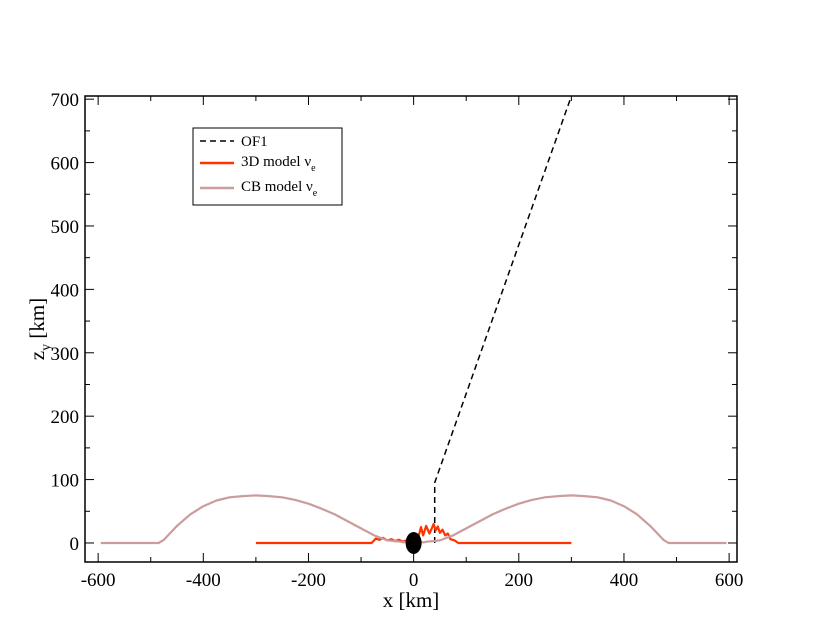  Describe the element at coordinates (254, 142) in the screenshot. I see `legend-label-of1: OF1` at that location.